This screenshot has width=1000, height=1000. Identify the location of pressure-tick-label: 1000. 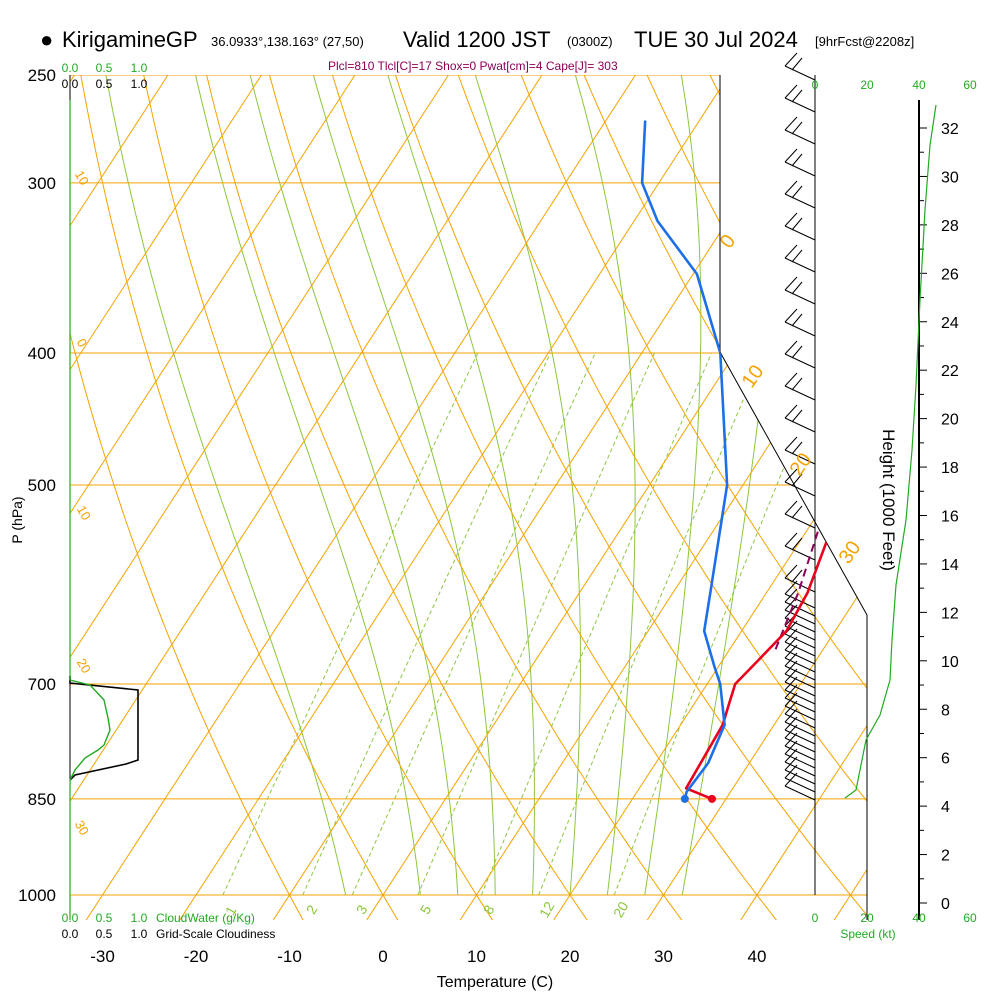
(37, 895).